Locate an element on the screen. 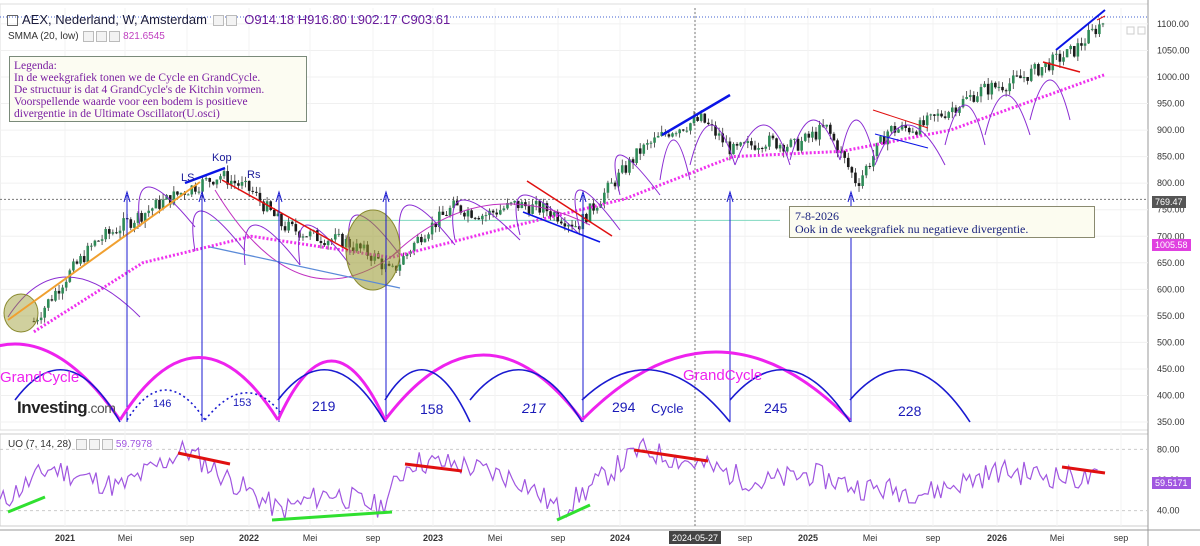  uo-eye-icon is located at coordinates (82, 444).